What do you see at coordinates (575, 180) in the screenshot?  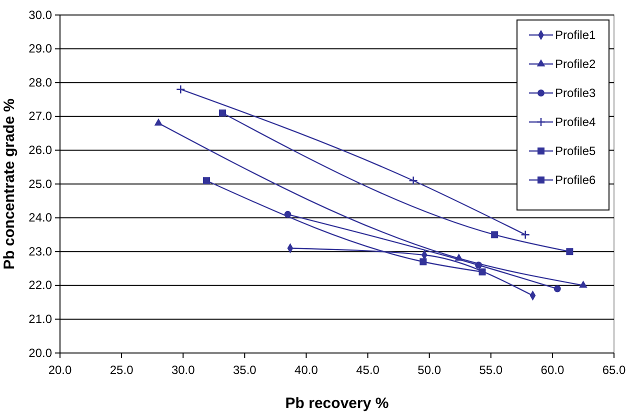 I see `legend-label: Profile6` at bounding box center [575, 180].